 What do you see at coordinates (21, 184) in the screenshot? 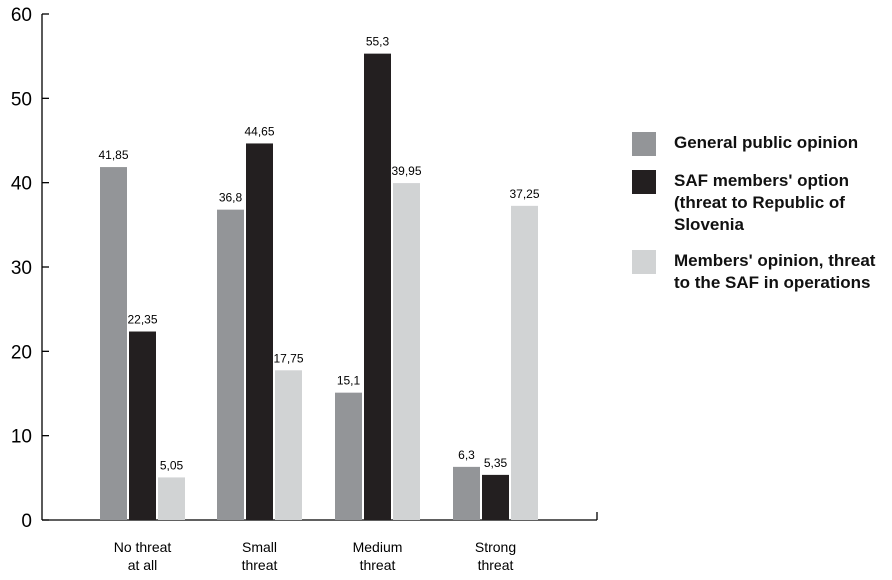
I see `y-tick-label: 40` at bounding box center [21, 184].